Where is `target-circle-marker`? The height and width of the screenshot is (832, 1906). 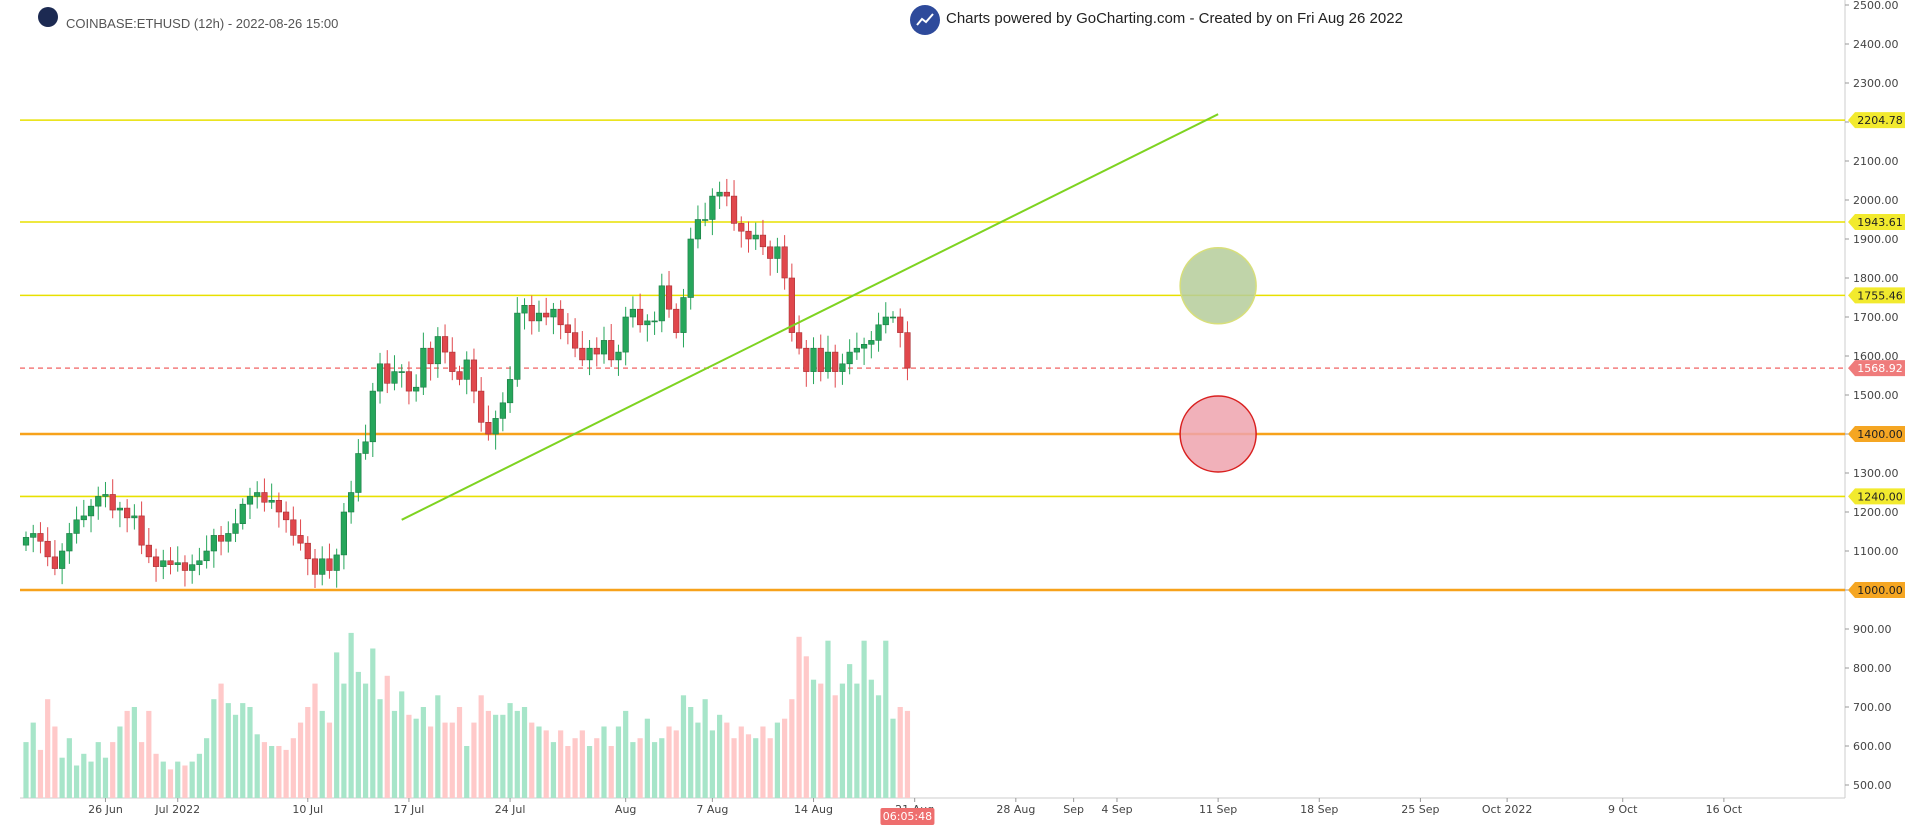 target-circle-marker is located at coordinates (1218, 286).